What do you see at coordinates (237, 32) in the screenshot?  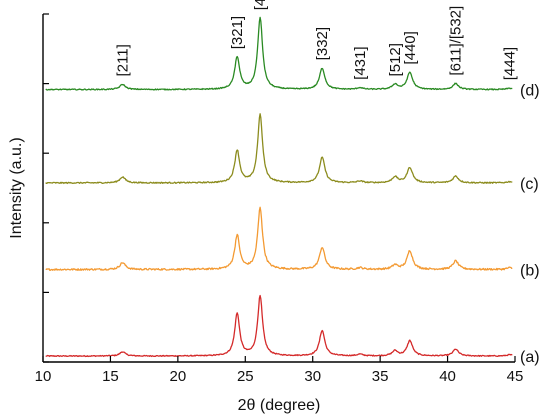 I see `miller-index-label: [321]` at bounding box center [237, 32].